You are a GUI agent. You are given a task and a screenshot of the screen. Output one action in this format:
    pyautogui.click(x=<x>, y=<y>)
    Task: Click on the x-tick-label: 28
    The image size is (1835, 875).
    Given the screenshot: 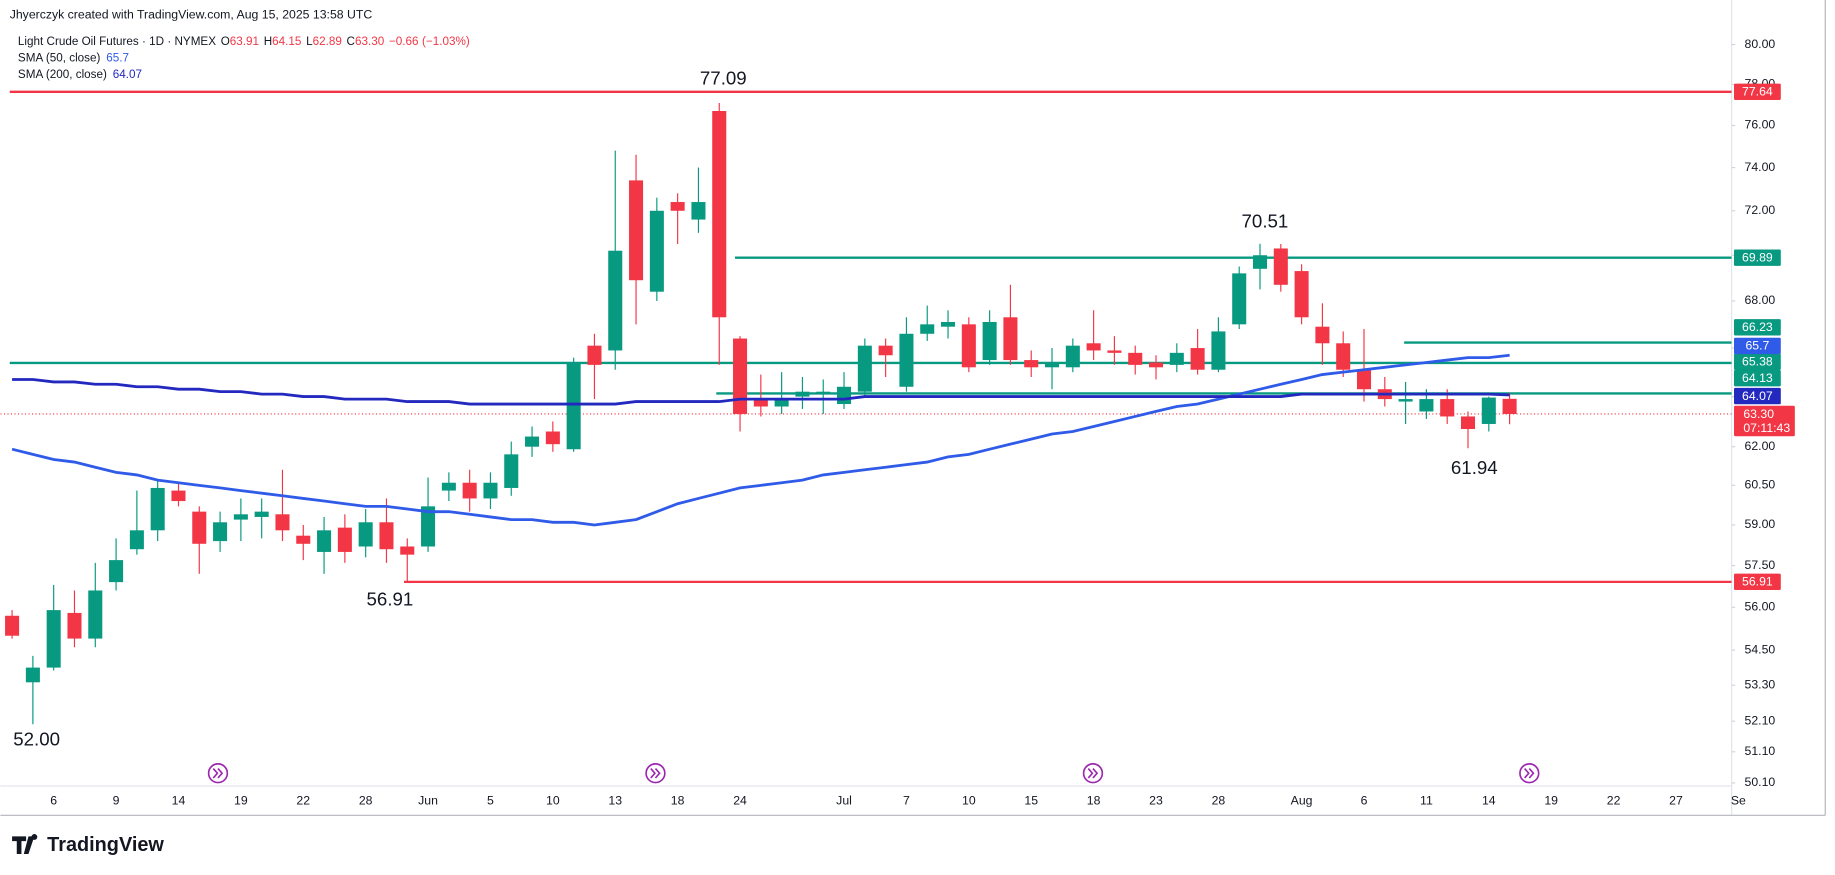 What is the action you would take?
    pyautogui.click(x=366, y=801)
    